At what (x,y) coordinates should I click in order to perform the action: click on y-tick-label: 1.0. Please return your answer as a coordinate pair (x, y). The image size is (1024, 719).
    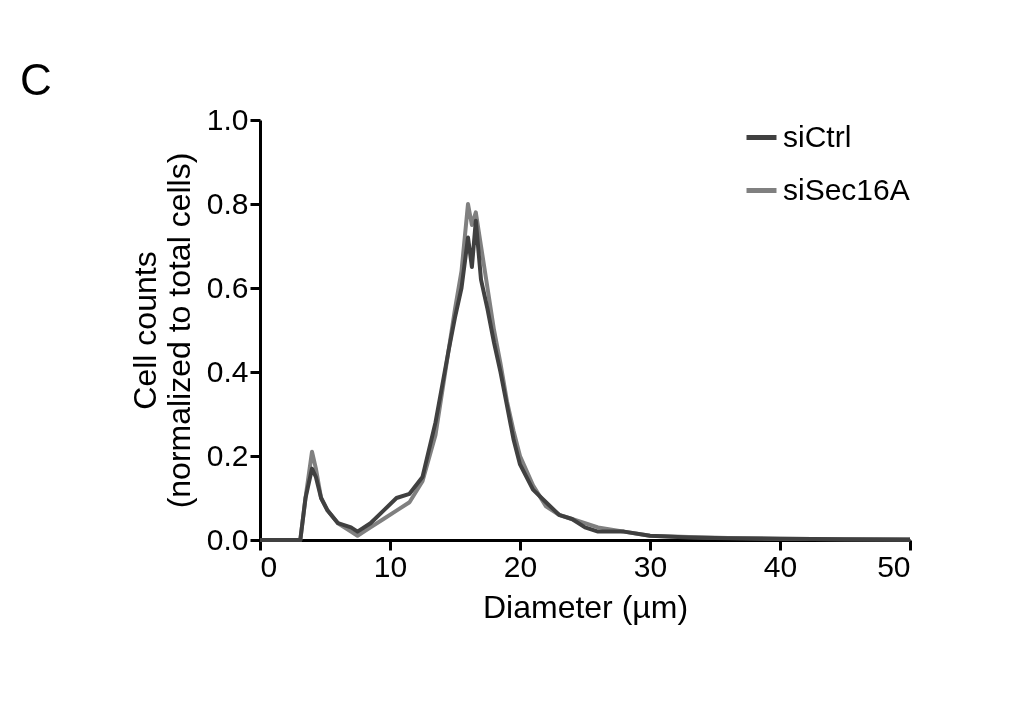
    Looking at the image, I should click on (227, 119).